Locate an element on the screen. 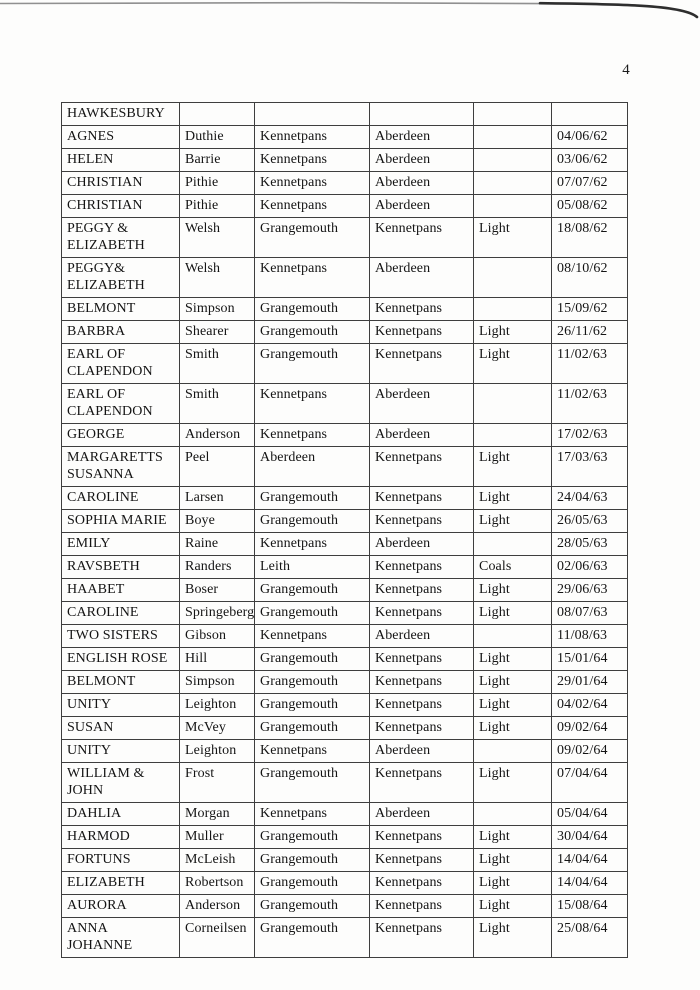  vessel-cell: HELEN is located at coordinates (120, 160).